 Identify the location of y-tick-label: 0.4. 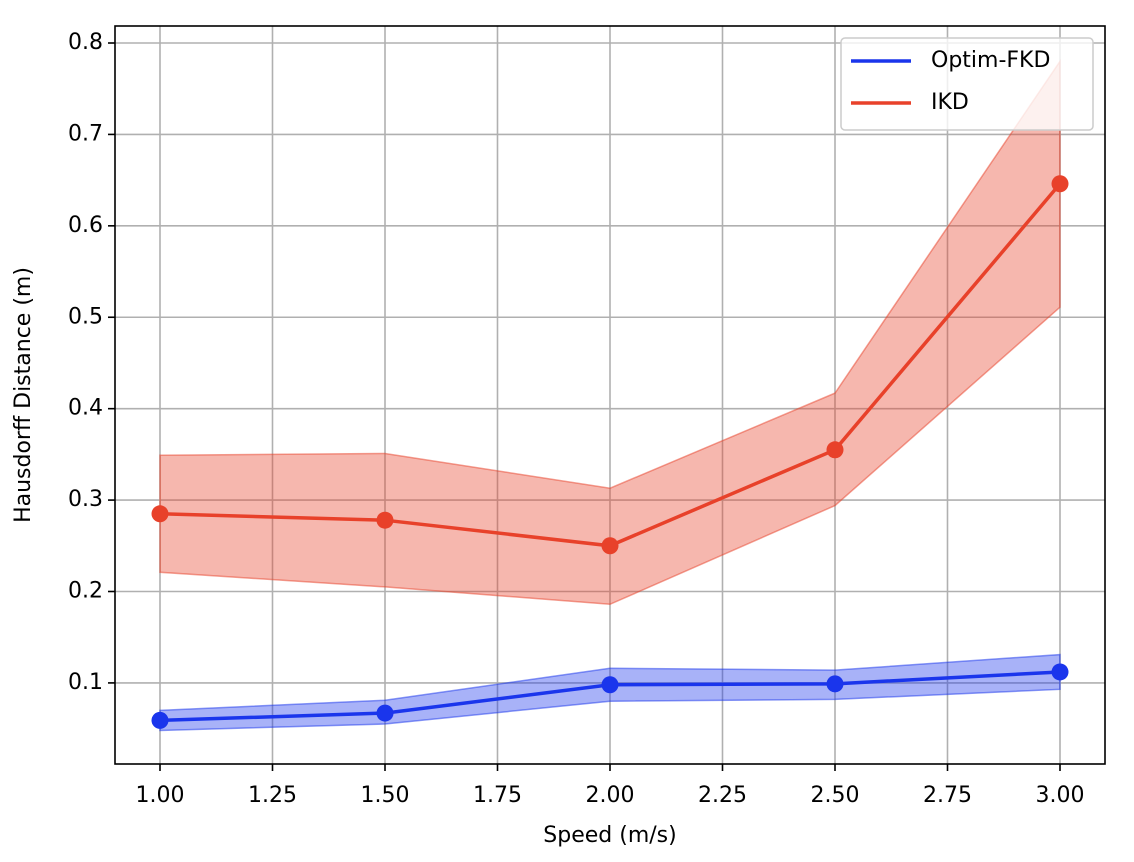
(85, 408).